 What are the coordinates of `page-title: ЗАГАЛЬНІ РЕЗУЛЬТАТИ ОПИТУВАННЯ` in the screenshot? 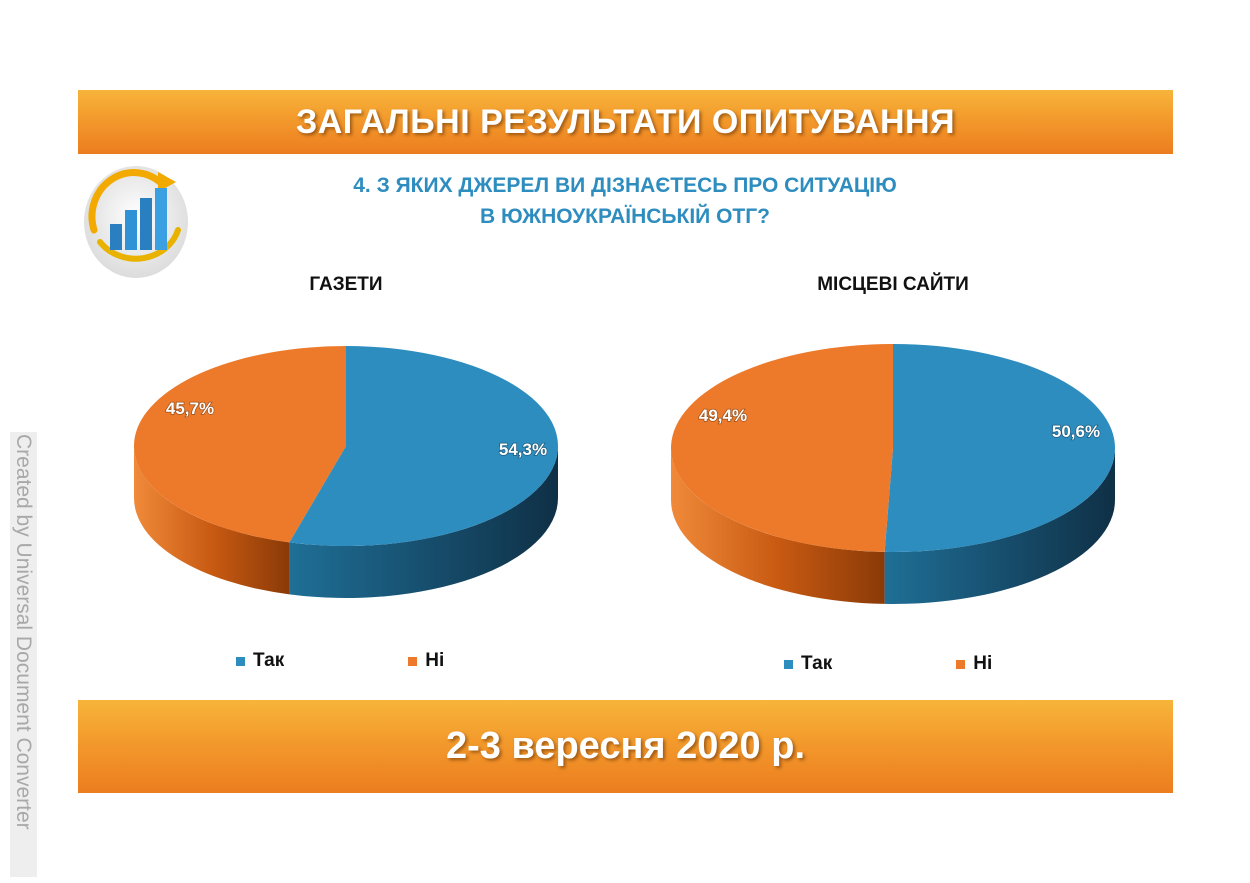 It's located at (625, 121).